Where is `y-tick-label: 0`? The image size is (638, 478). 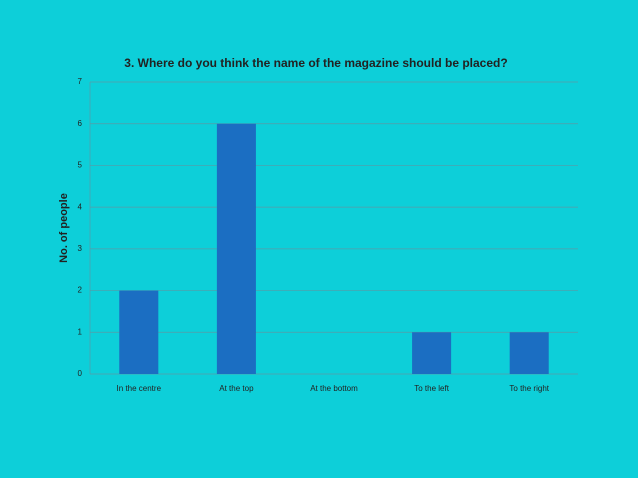 y-tick-label: 0 is located at coordinates (80, 373).